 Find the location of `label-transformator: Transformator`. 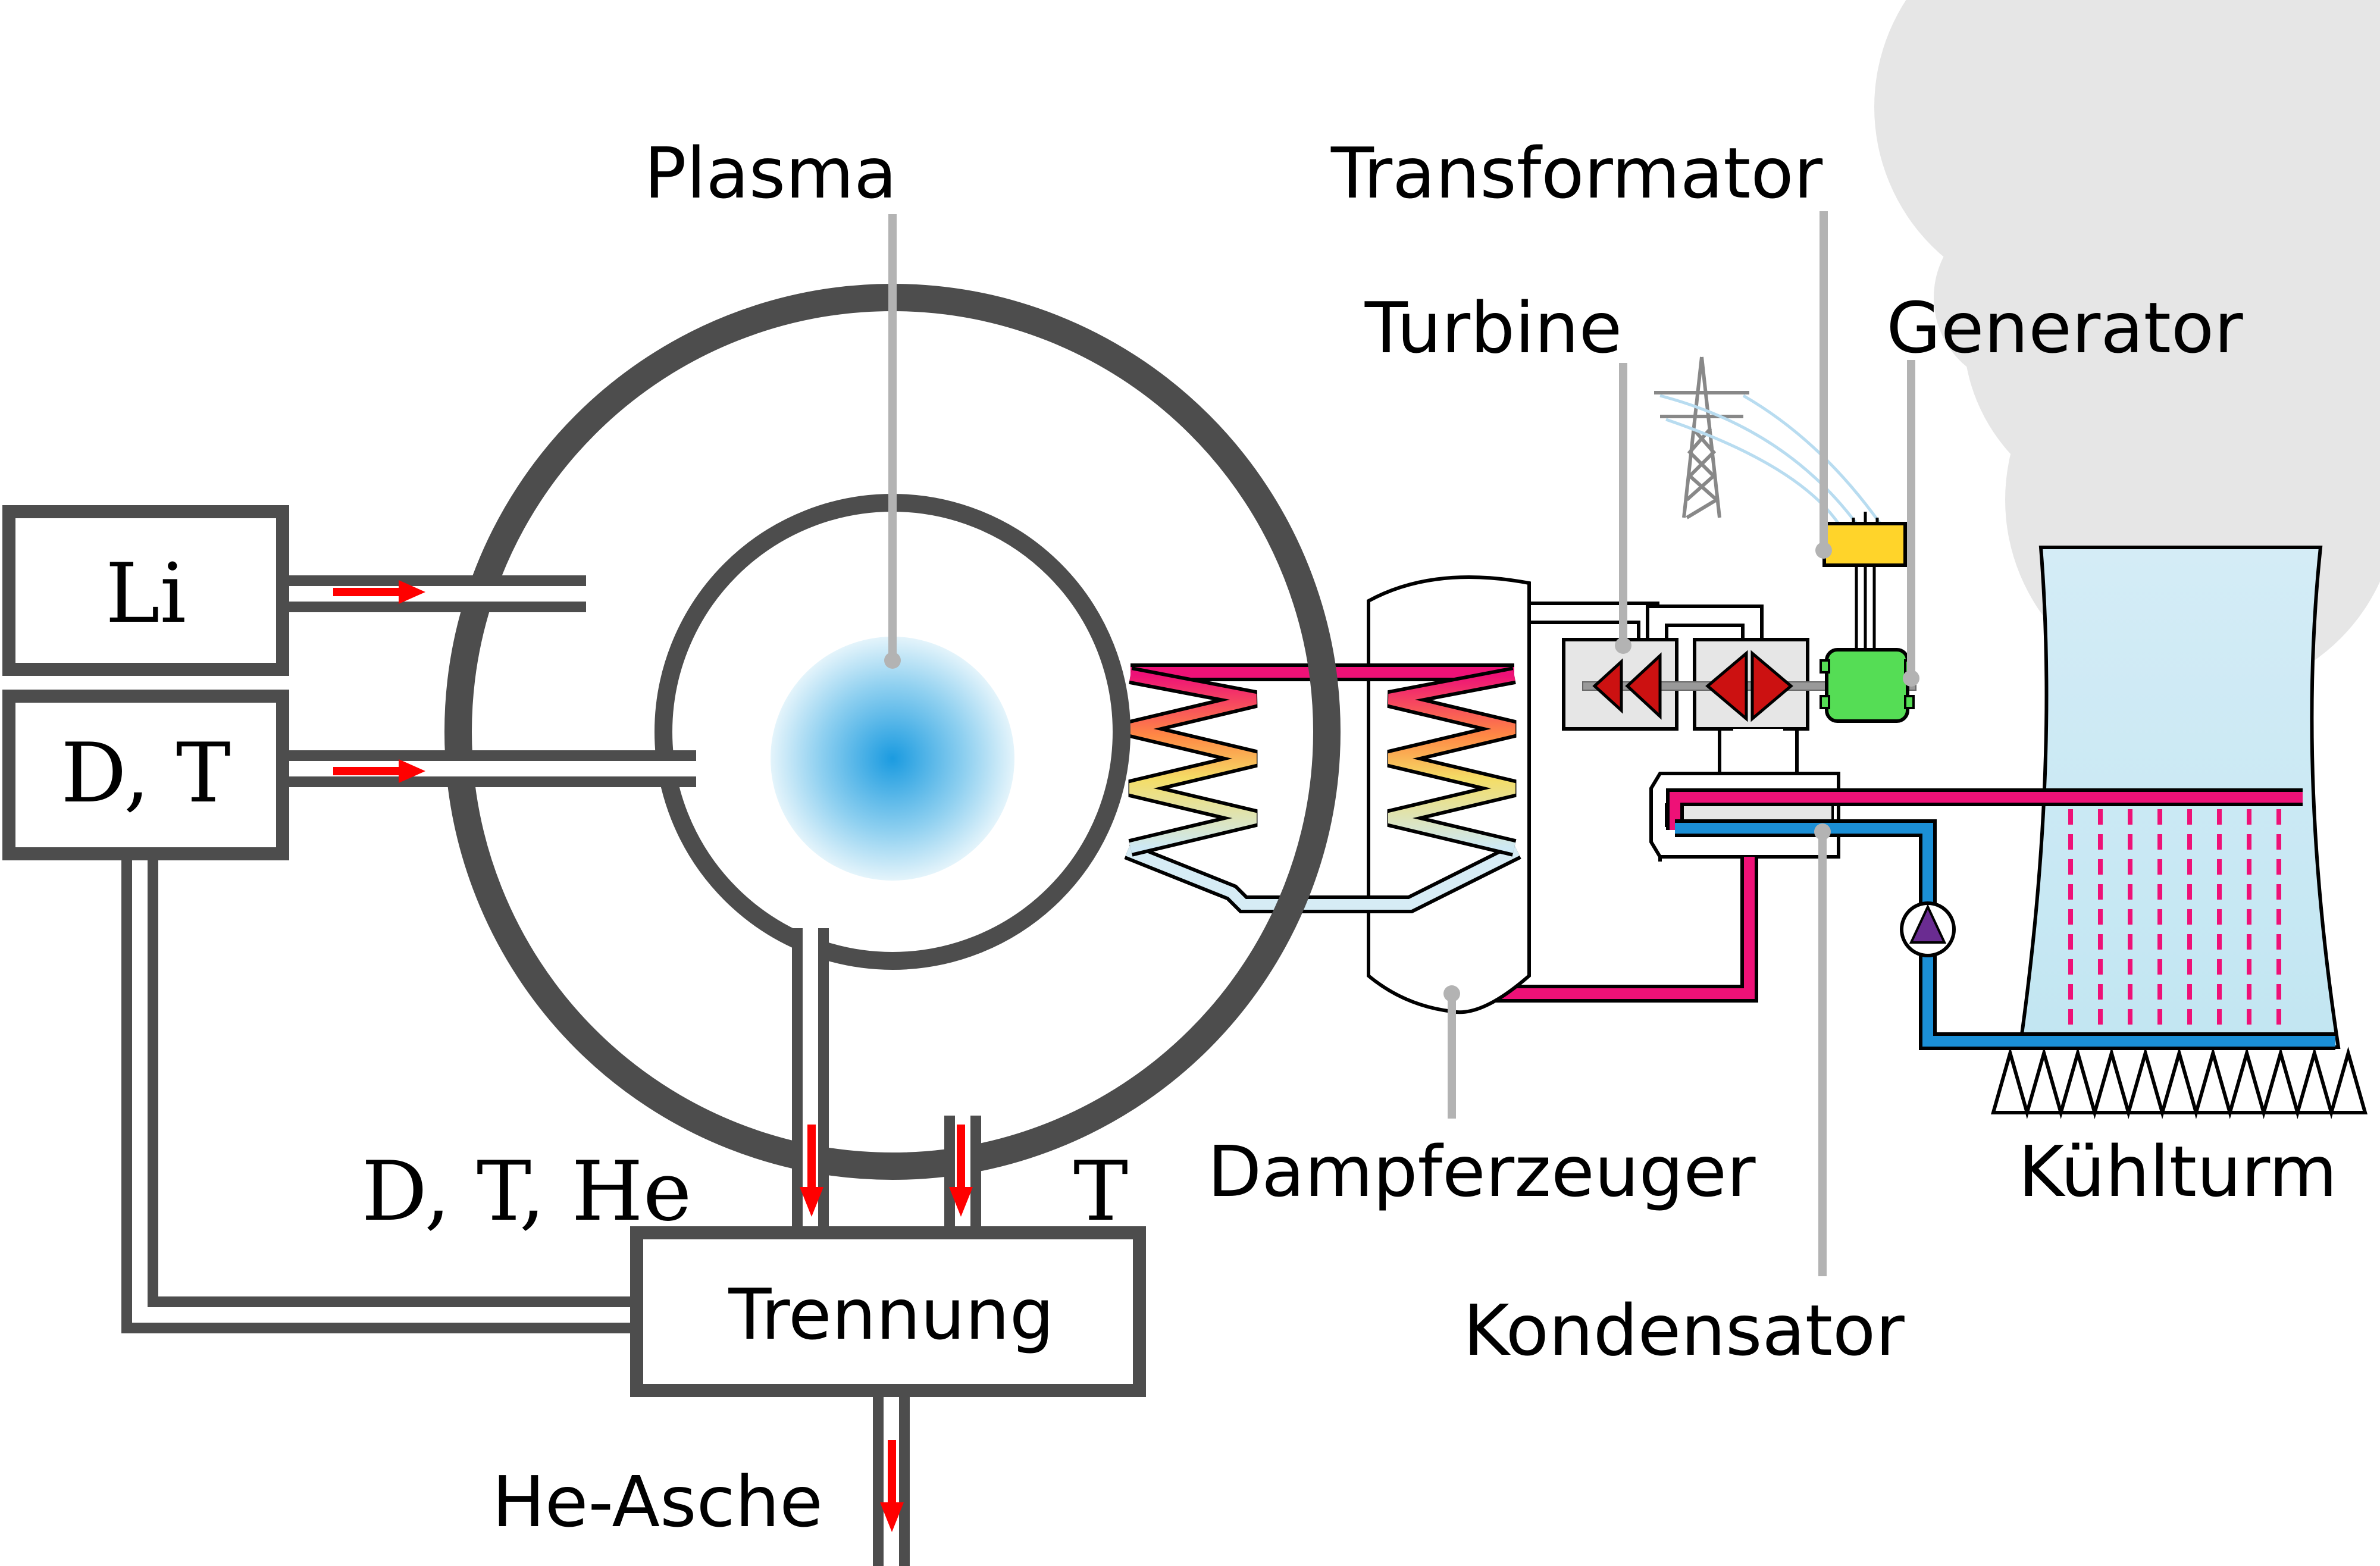

label-transformator: Transformator is located at coordinates (1576, 173).